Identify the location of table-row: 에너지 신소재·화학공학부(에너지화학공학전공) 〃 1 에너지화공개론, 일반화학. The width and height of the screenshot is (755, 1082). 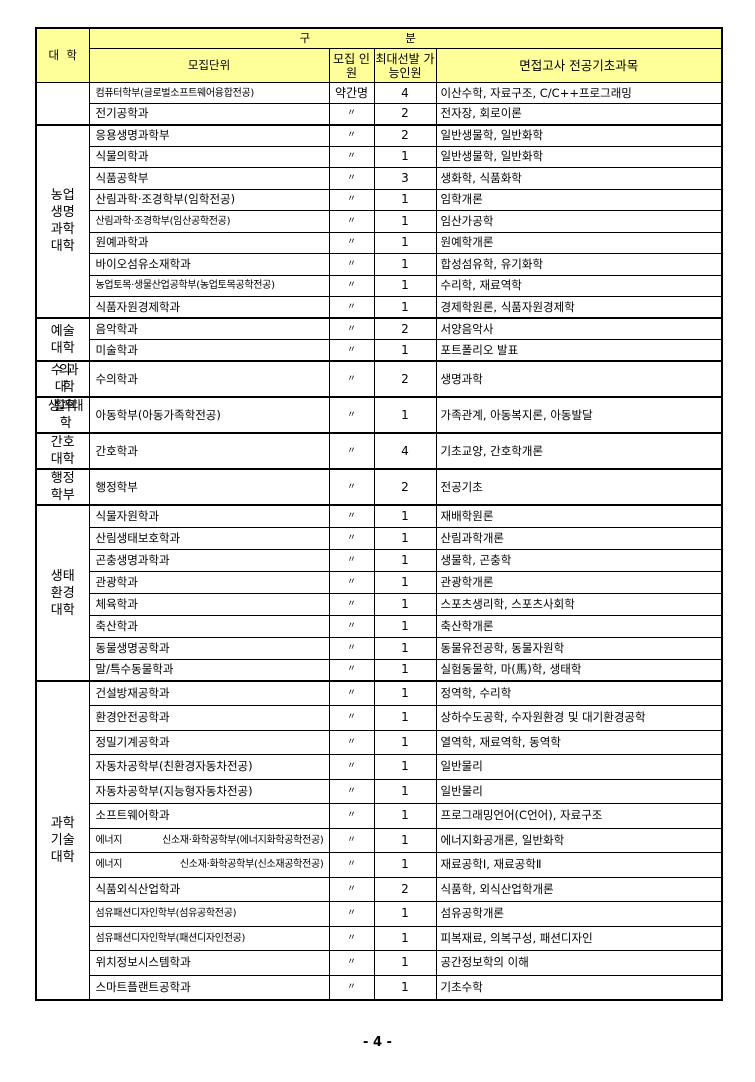
(379, 840).